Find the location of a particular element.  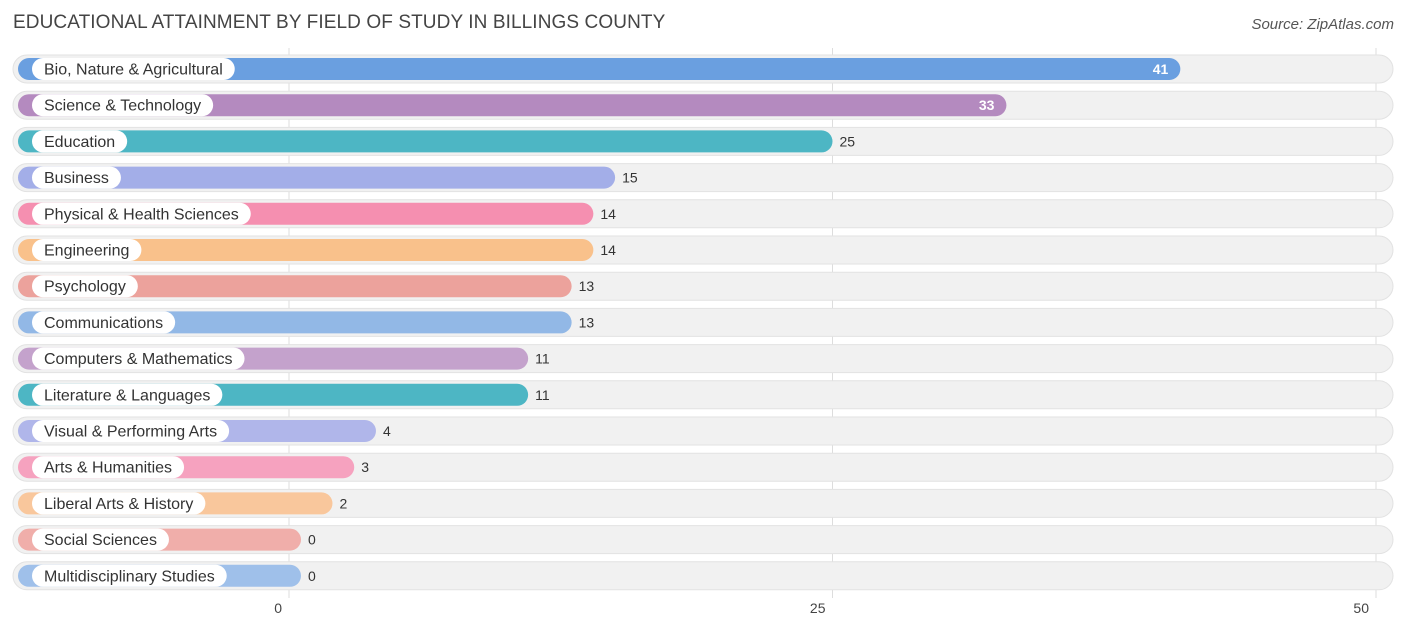

category-label: Business is located at coordinates (76, 178).